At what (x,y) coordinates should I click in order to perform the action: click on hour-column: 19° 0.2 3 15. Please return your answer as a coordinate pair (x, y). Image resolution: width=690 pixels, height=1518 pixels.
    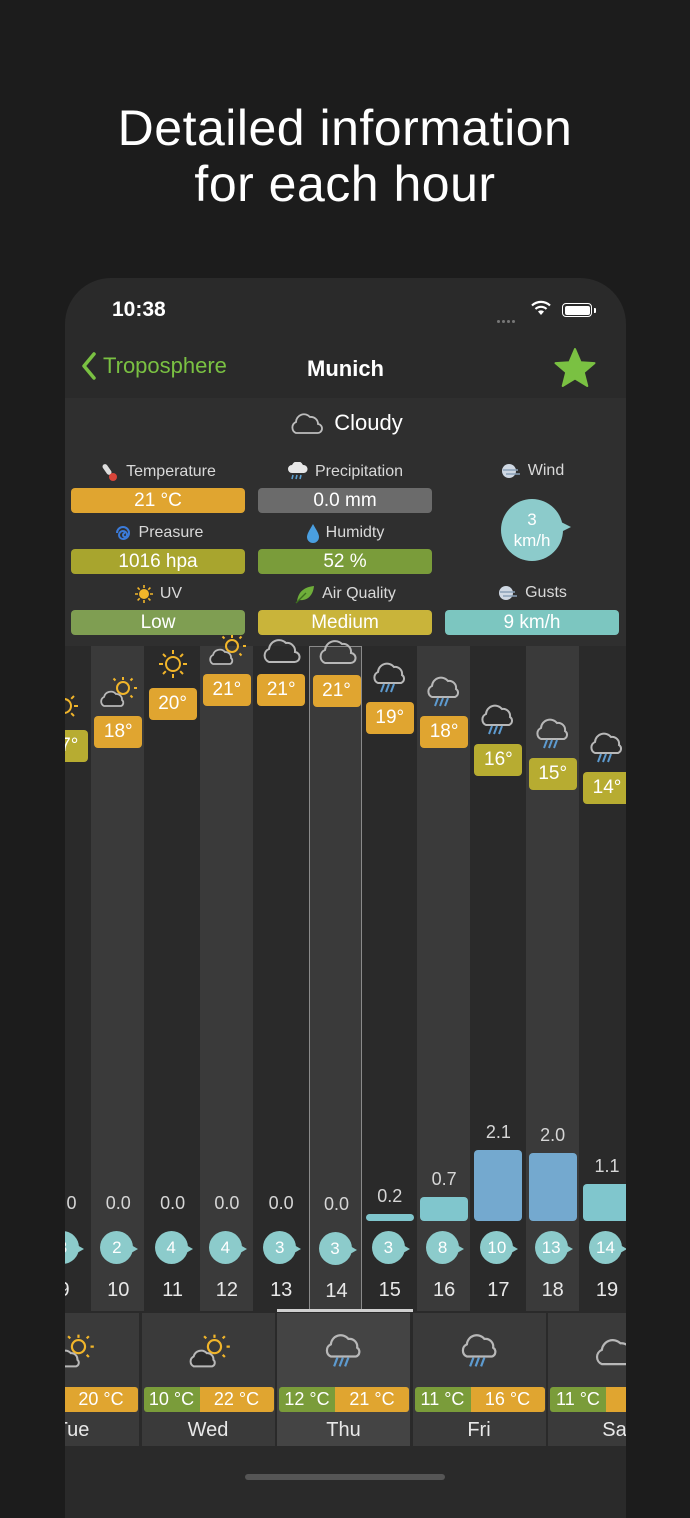
    Looking at the image, I should click on (389, 978).